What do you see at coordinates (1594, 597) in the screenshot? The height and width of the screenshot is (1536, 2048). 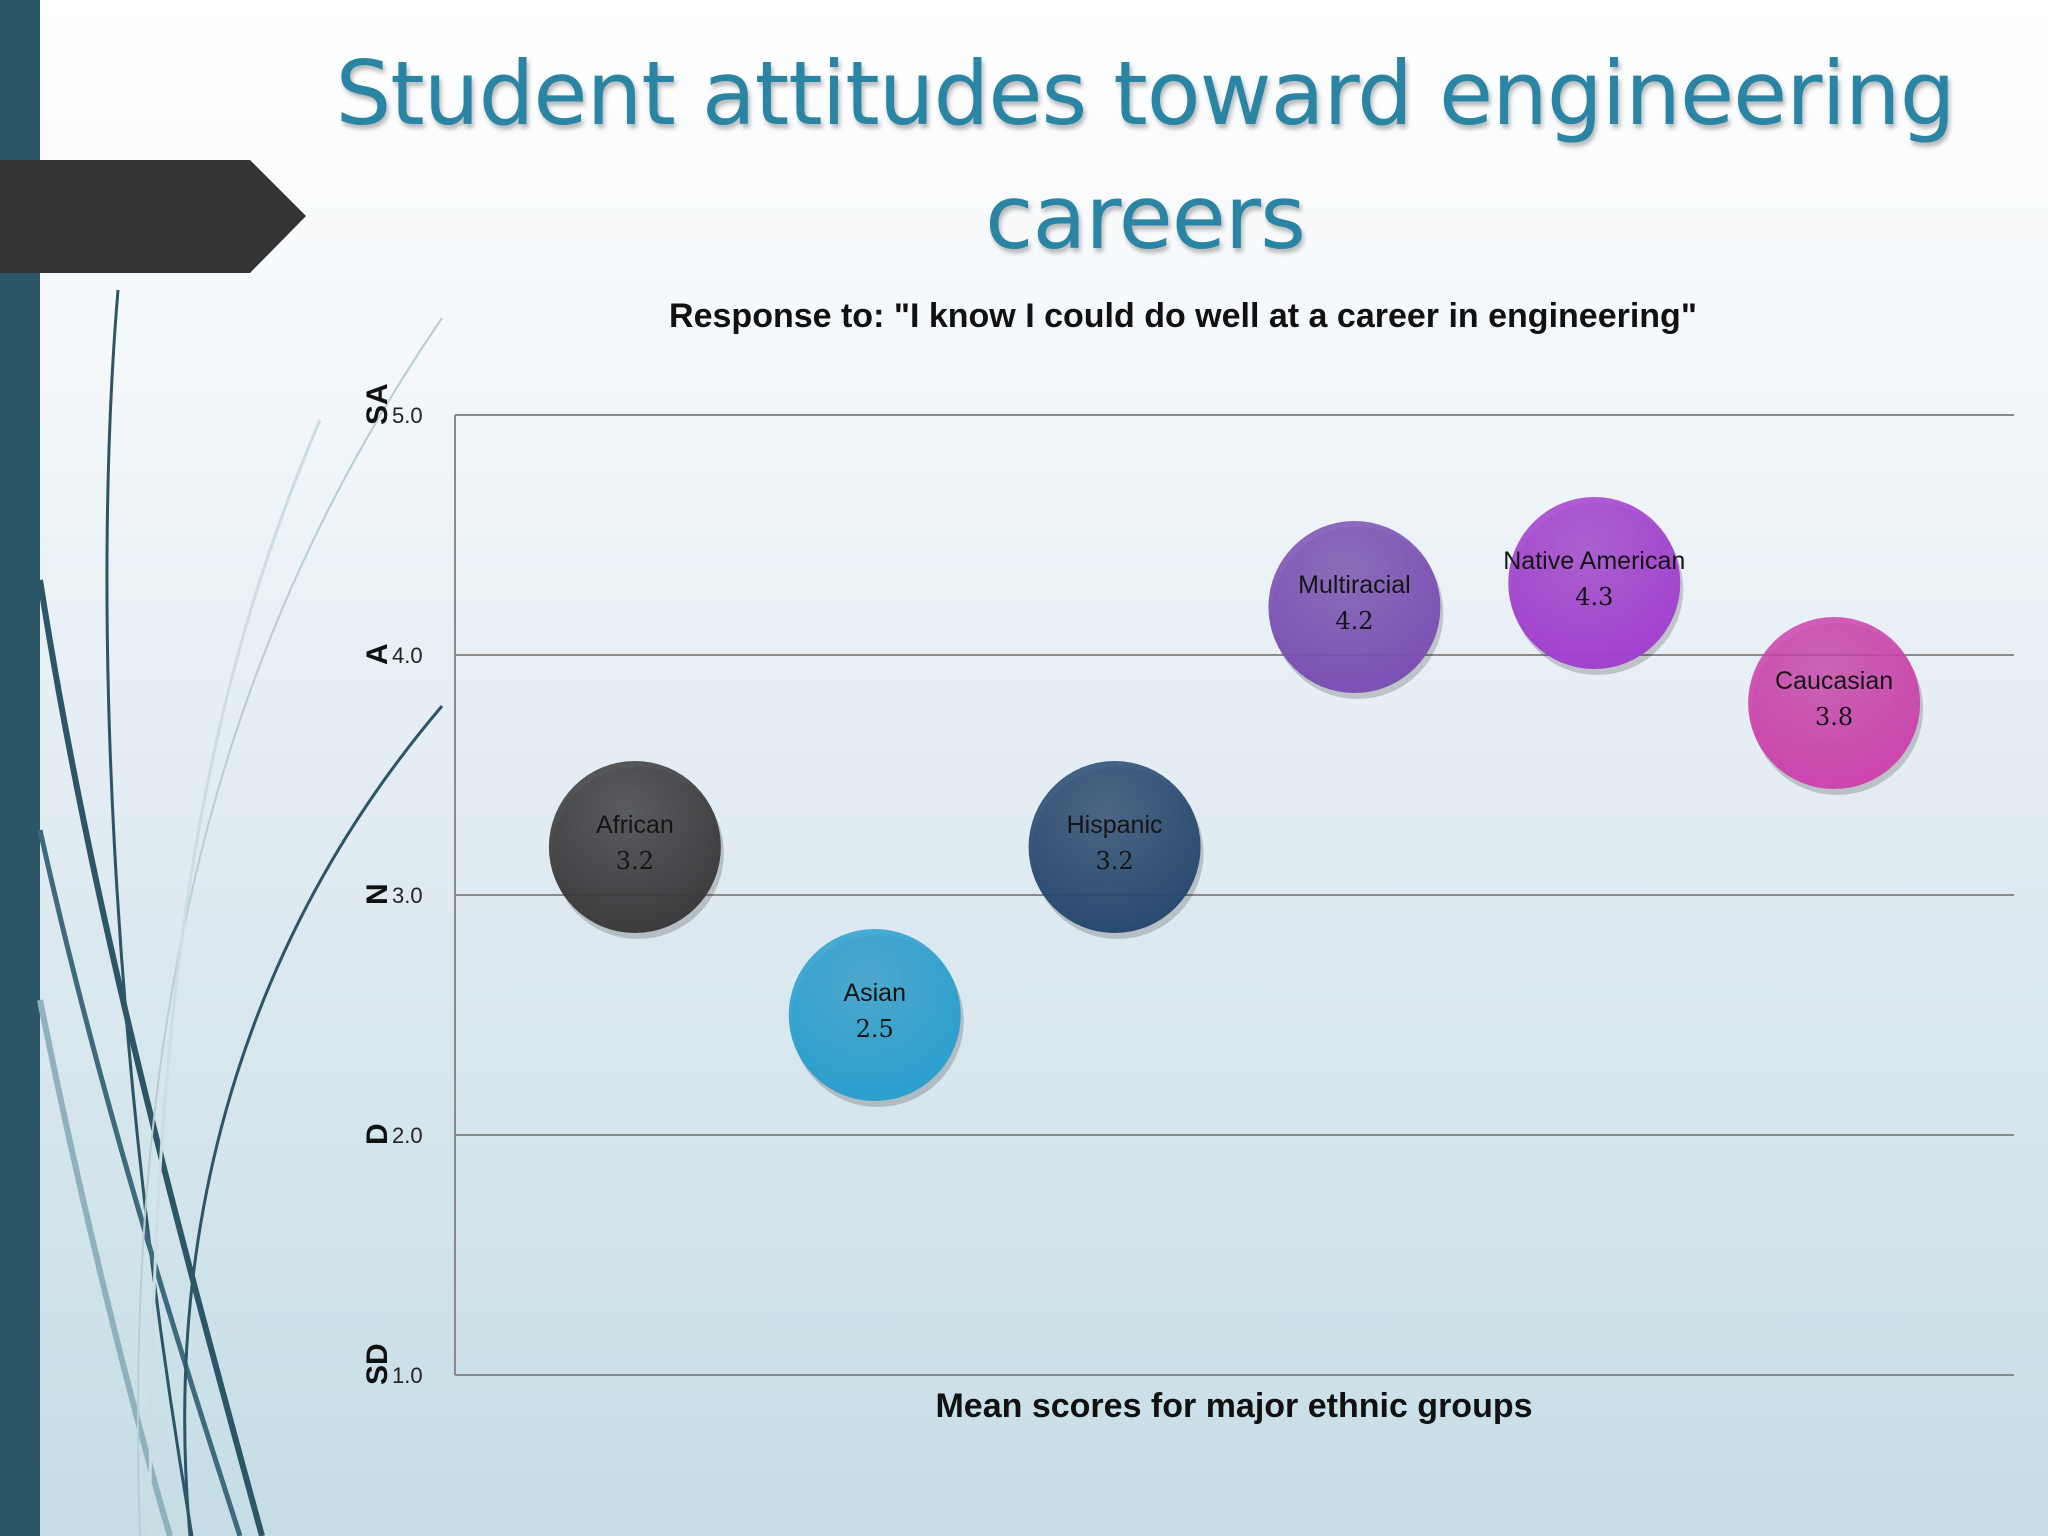 I see `bubble-value-label: 4.3` at bounding box center [1594, 597].